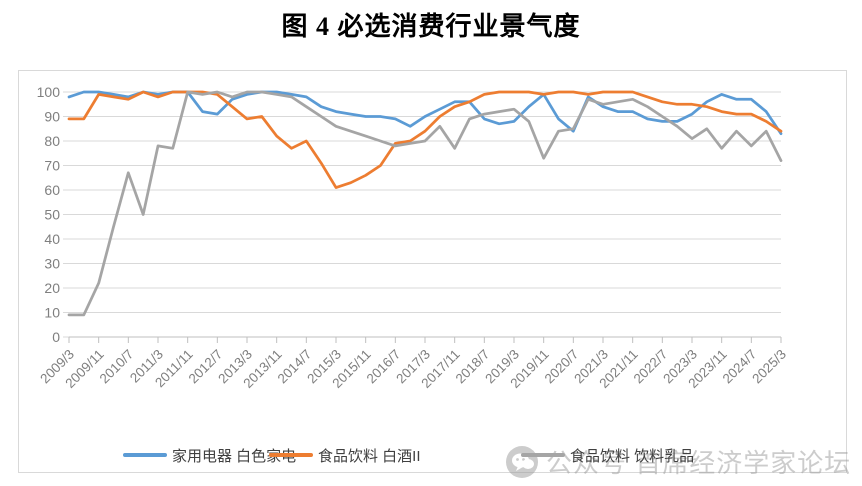  I want to click on legend-item-white-goods: 家用电器 白色家电, so click(209, 455).